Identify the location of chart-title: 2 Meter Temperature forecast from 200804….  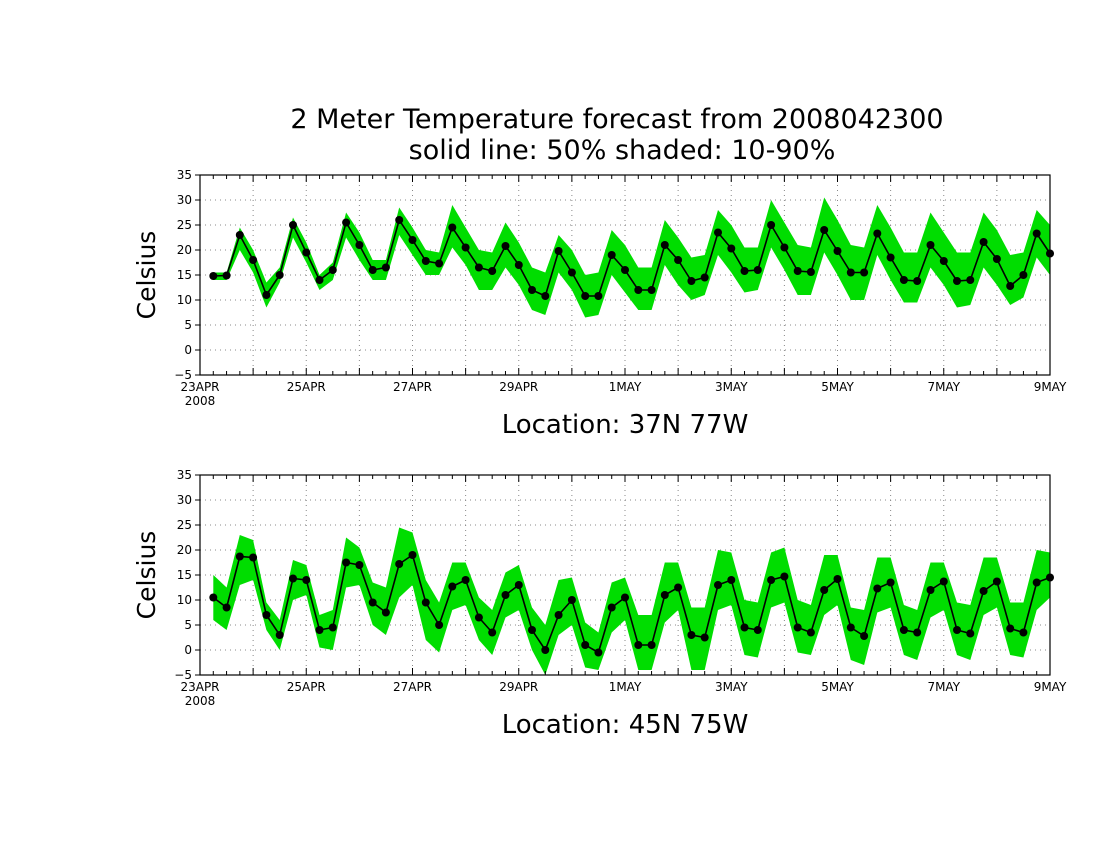
(616, 119).